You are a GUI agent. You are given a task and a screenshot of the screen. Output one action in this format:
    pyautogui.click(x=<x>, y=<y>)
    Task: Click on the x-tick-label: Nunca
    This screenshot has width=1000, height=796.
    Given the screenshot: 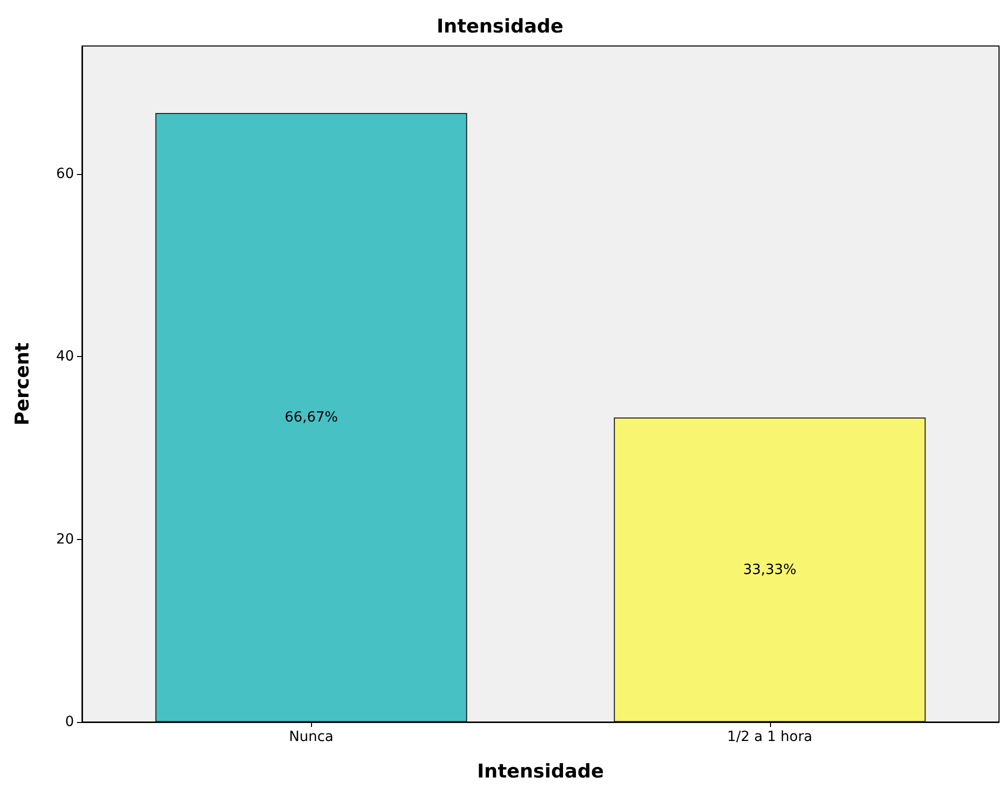 What is the action you would take?
    pyautogui.click(x=311, y=737)
    